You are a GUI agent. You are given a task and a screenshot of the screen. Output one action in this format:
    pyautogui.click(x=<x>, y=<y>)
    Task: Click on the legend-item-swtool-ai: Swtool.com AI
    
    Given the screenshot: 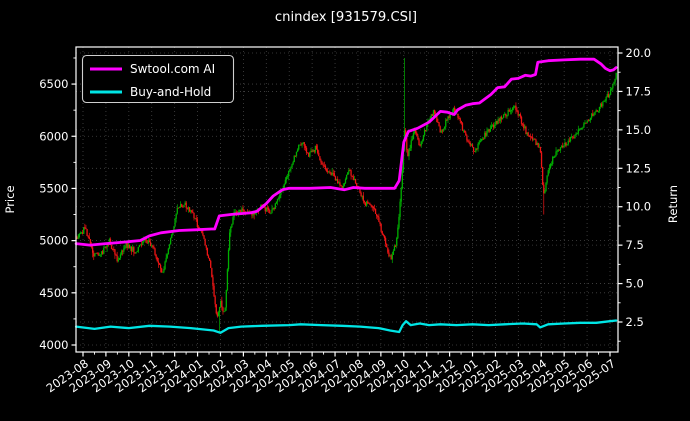 What is the action you would take?
    pyautogui.click(x=152, y=69)
    